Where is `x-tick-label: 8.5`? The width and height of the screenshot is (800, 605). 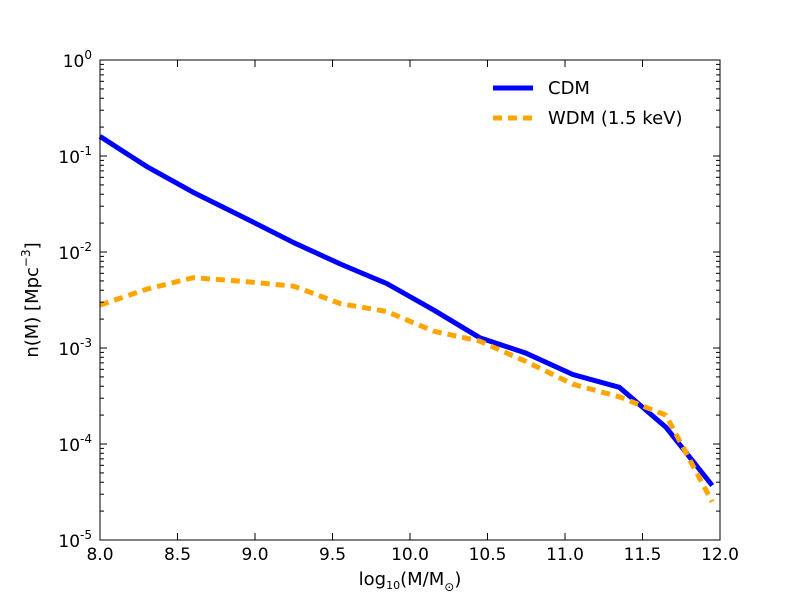
x-tick-label: 8.5 is located at coordinates (177, 555).